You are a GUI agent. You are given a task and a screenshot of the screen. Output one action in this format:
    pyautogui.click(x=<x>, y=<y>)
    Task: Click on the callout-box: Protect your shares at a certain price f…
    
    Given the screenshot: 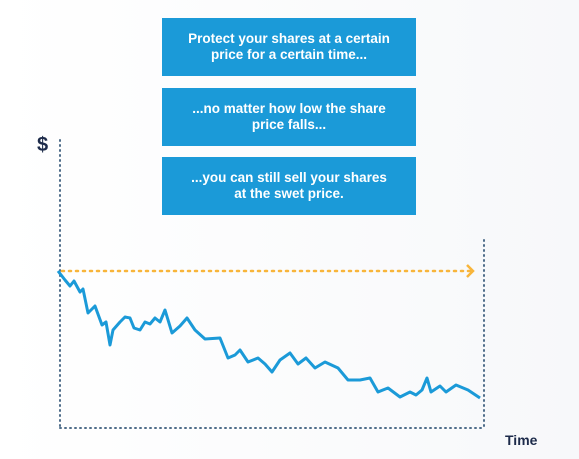 What is the action you would take?
    pyautogui.click(x=289, y=47)
    